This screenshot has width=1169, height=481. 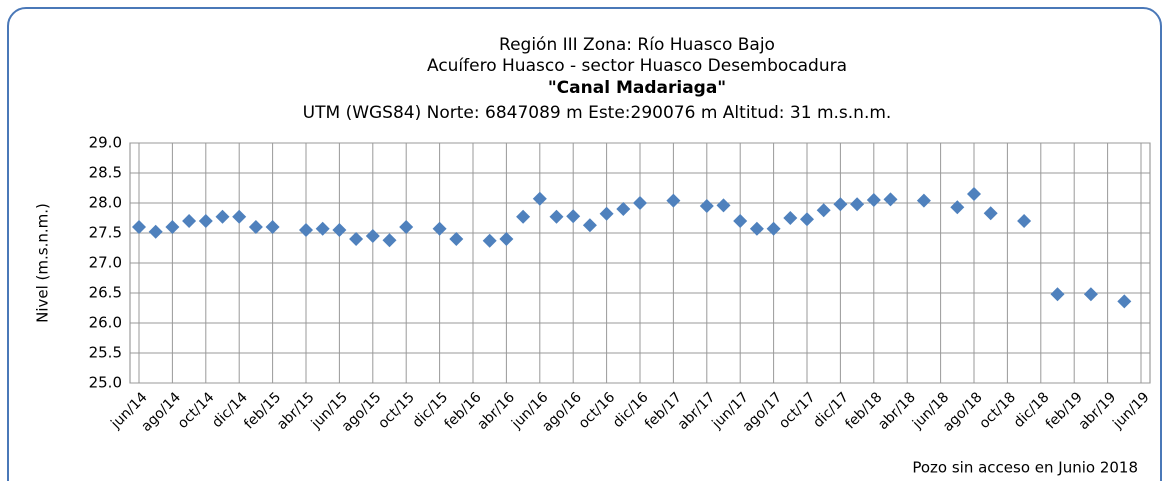 What do you see at coordinates (105, 383) in the screenshot?
I see `y-tick-label: 25.0` at bounding box center [105, 383].